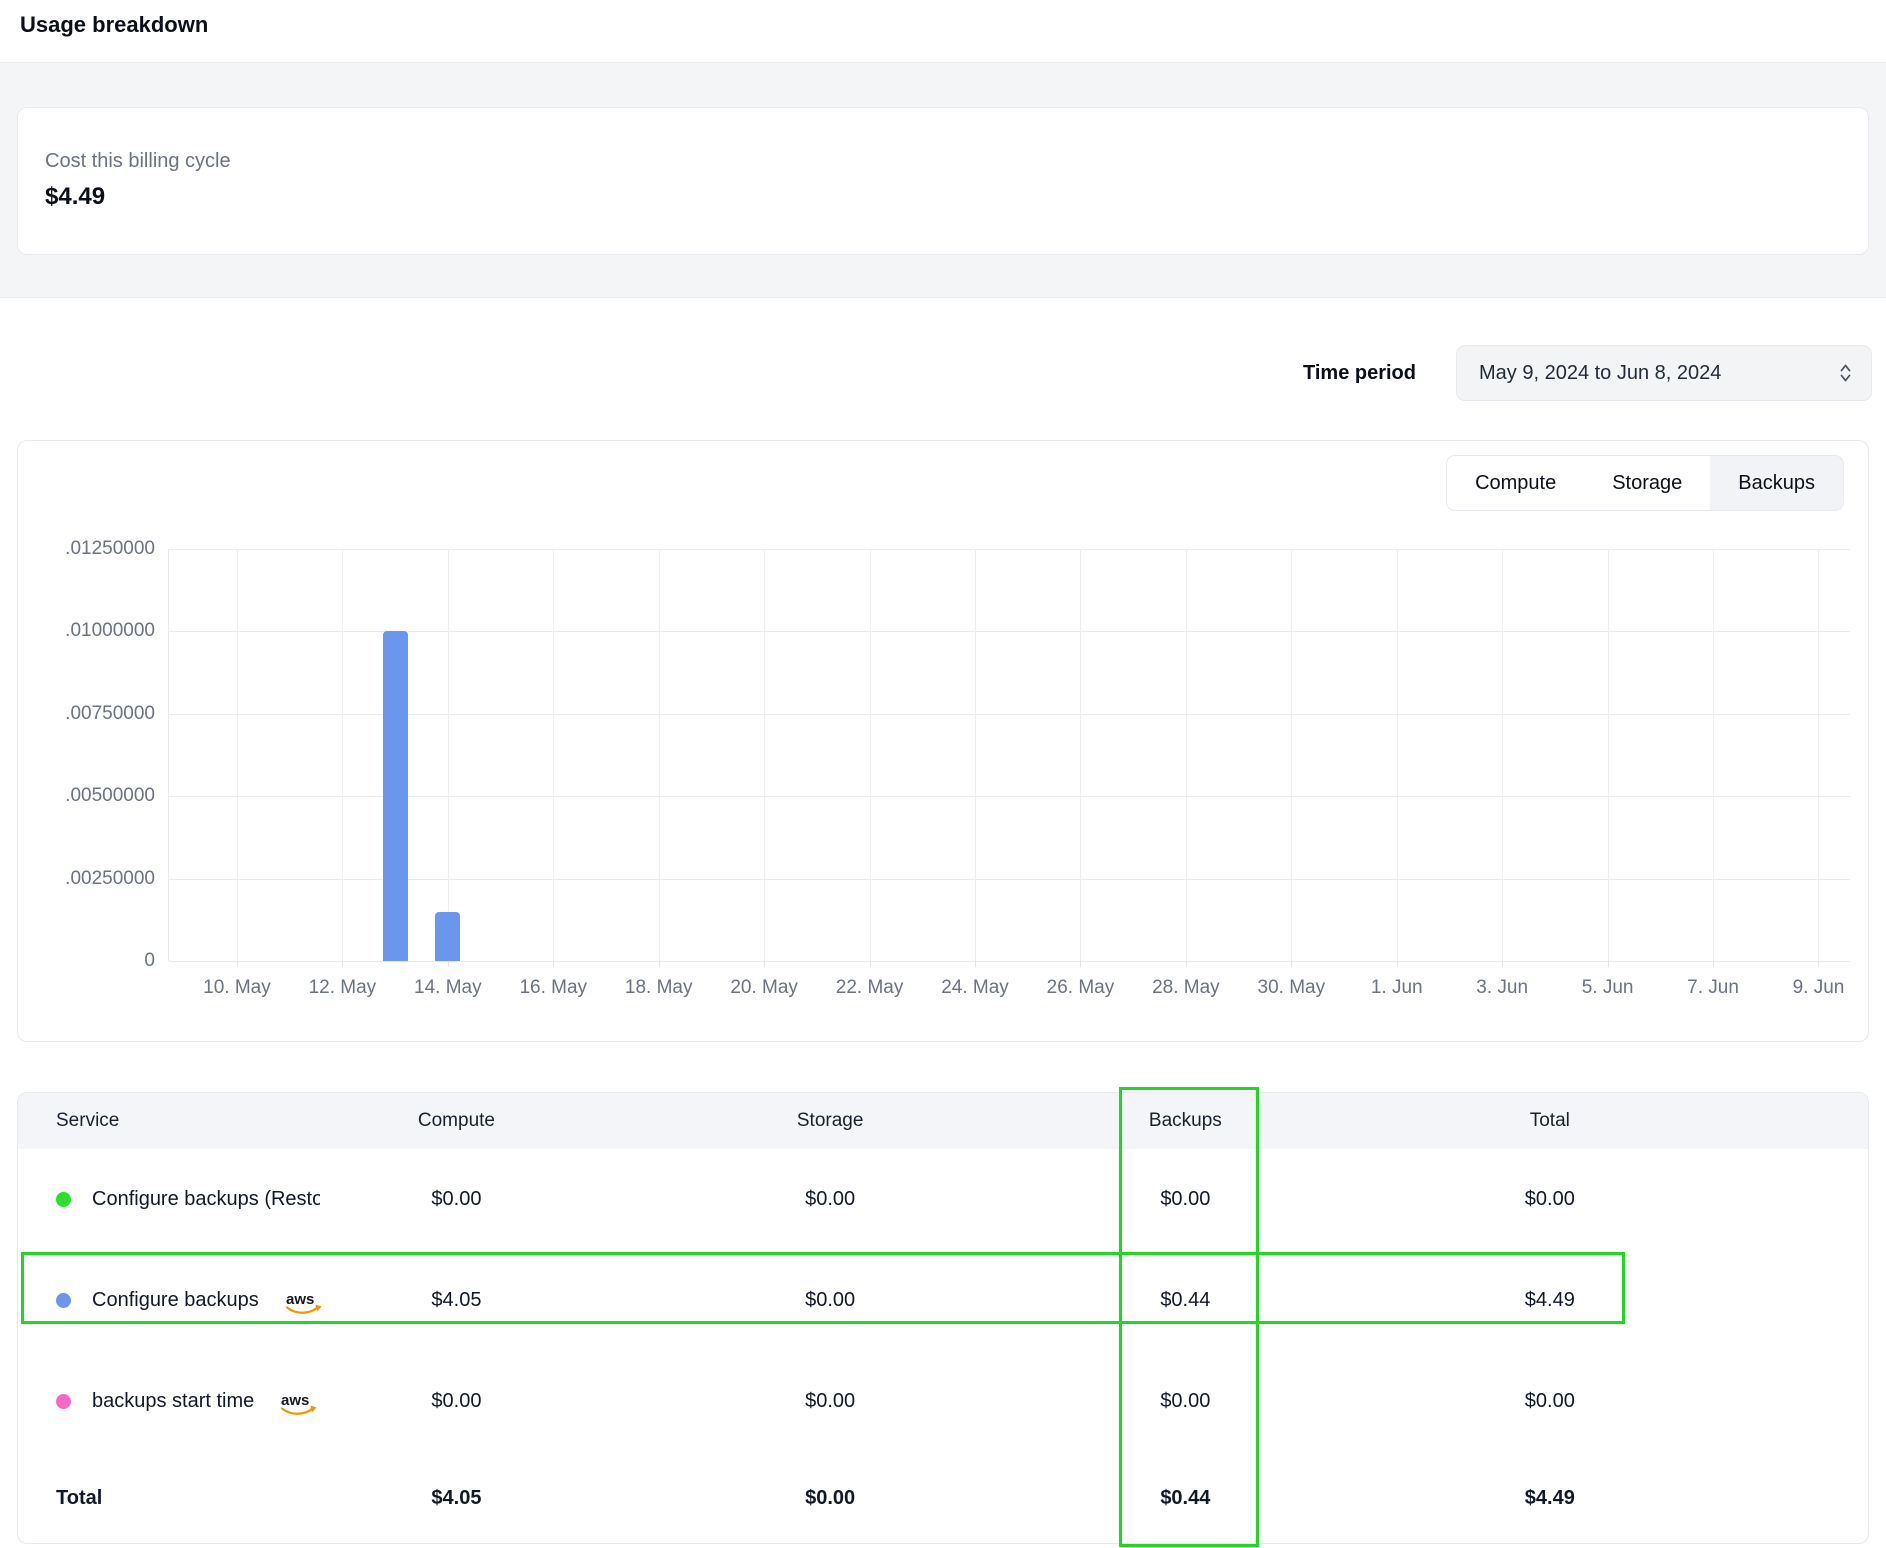 The width and height of the screenshot is (1886, 1548). What do you see at coordinates (1359, 372) in the screenshot?
I see `time-period-label: Time period` at bounding box center [1359, 372].